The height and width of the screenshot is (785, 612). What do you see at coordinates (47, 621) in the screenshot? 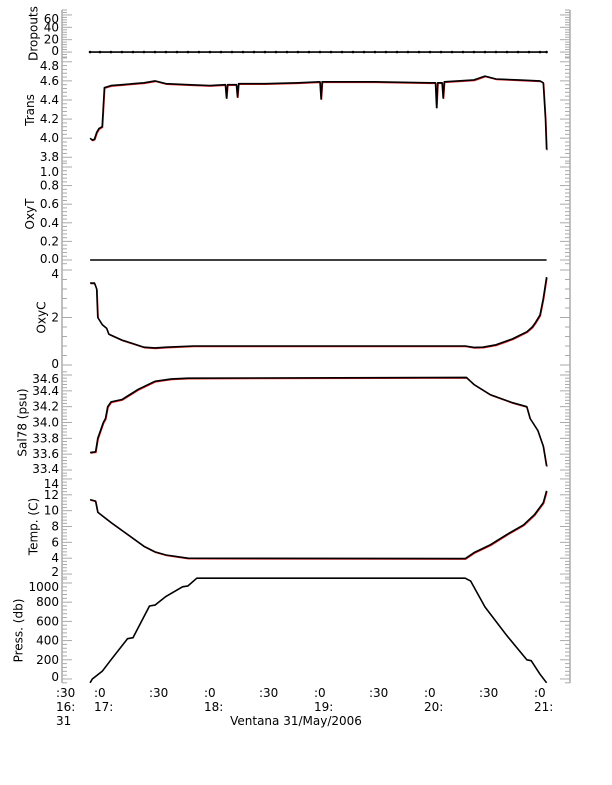
I see `y-tick-label: 600` at bounding box center [47, 621].